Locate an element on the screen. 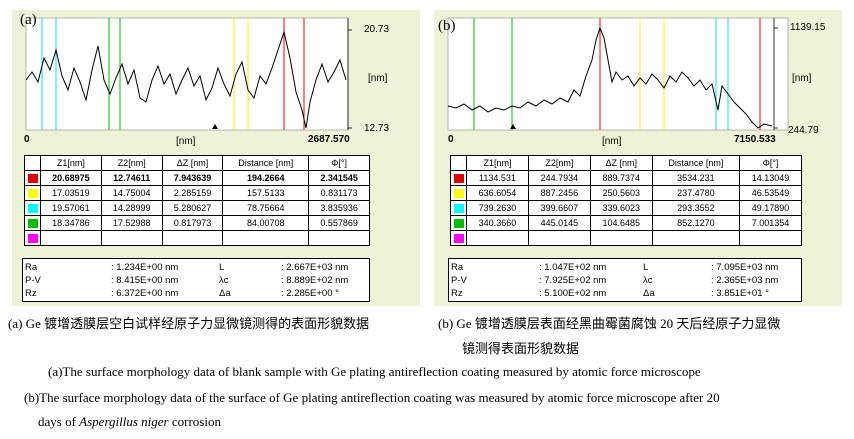 The height and width of the screenshot is (439, 854). profile-plot-a is located at coordinates (188, 74).